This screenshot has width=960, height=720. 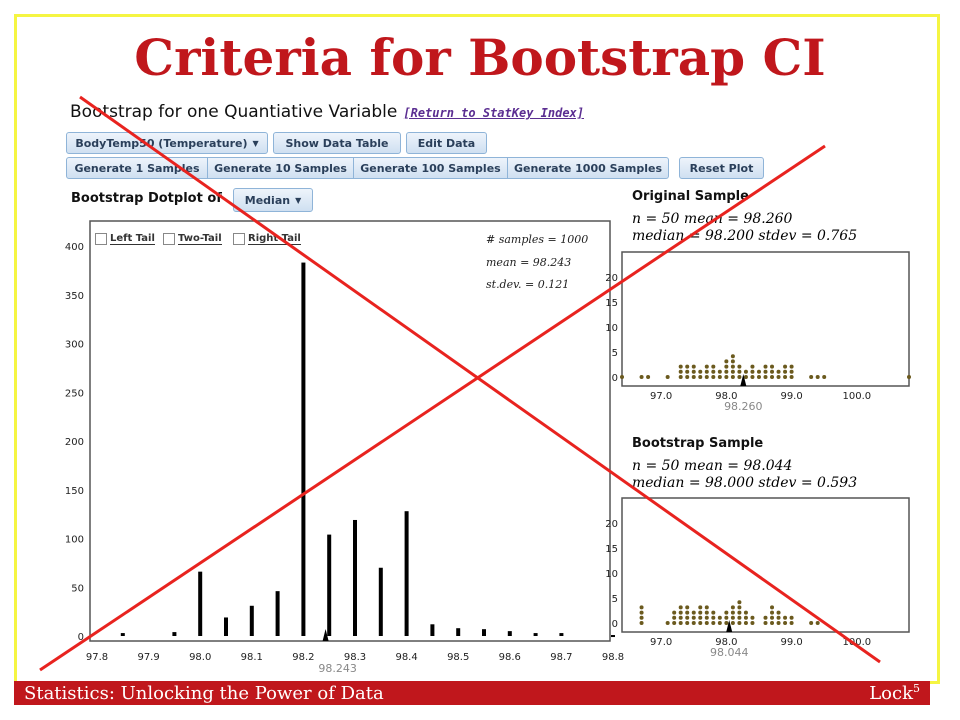 I want to click on footer-right-sup: 5, so click(x=916, y=688).